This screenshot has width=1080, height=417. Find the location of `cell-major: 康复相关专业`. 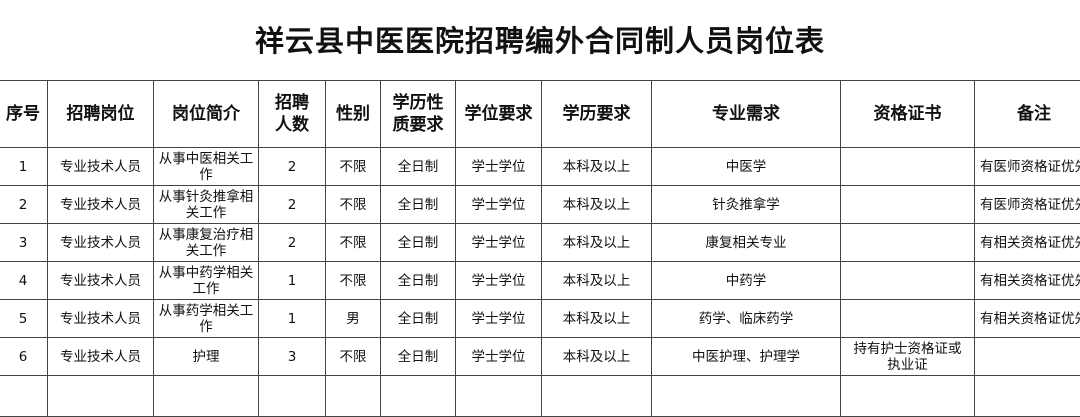

cell-major: 康复相关专业 is located at coordinates (746, 243).